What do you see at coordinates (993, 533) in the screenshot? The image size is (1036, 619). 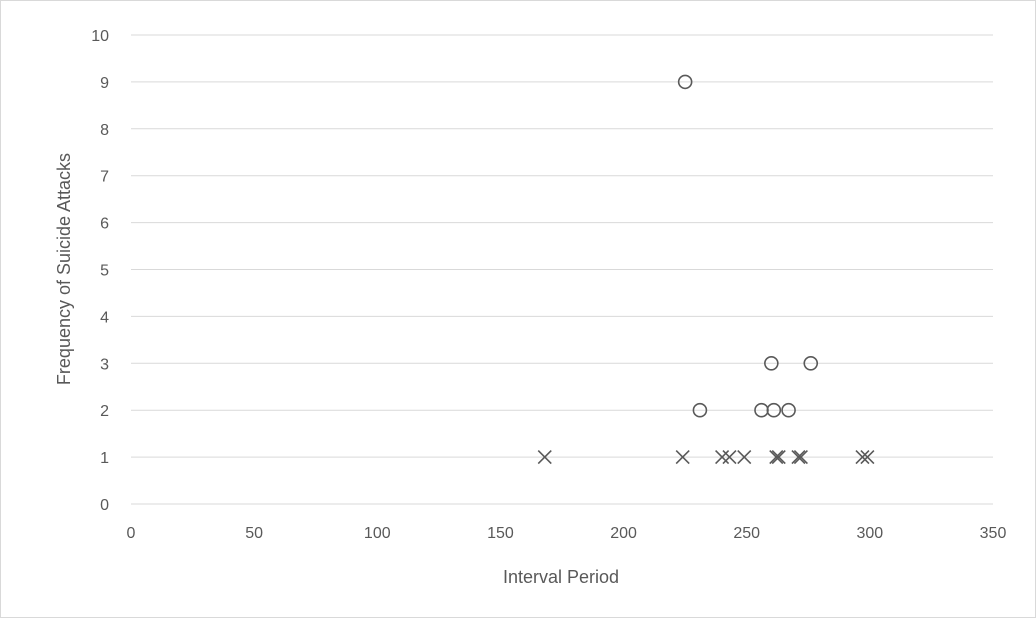 I see `x-tick-label: 350` at bounding box center [993, 533].